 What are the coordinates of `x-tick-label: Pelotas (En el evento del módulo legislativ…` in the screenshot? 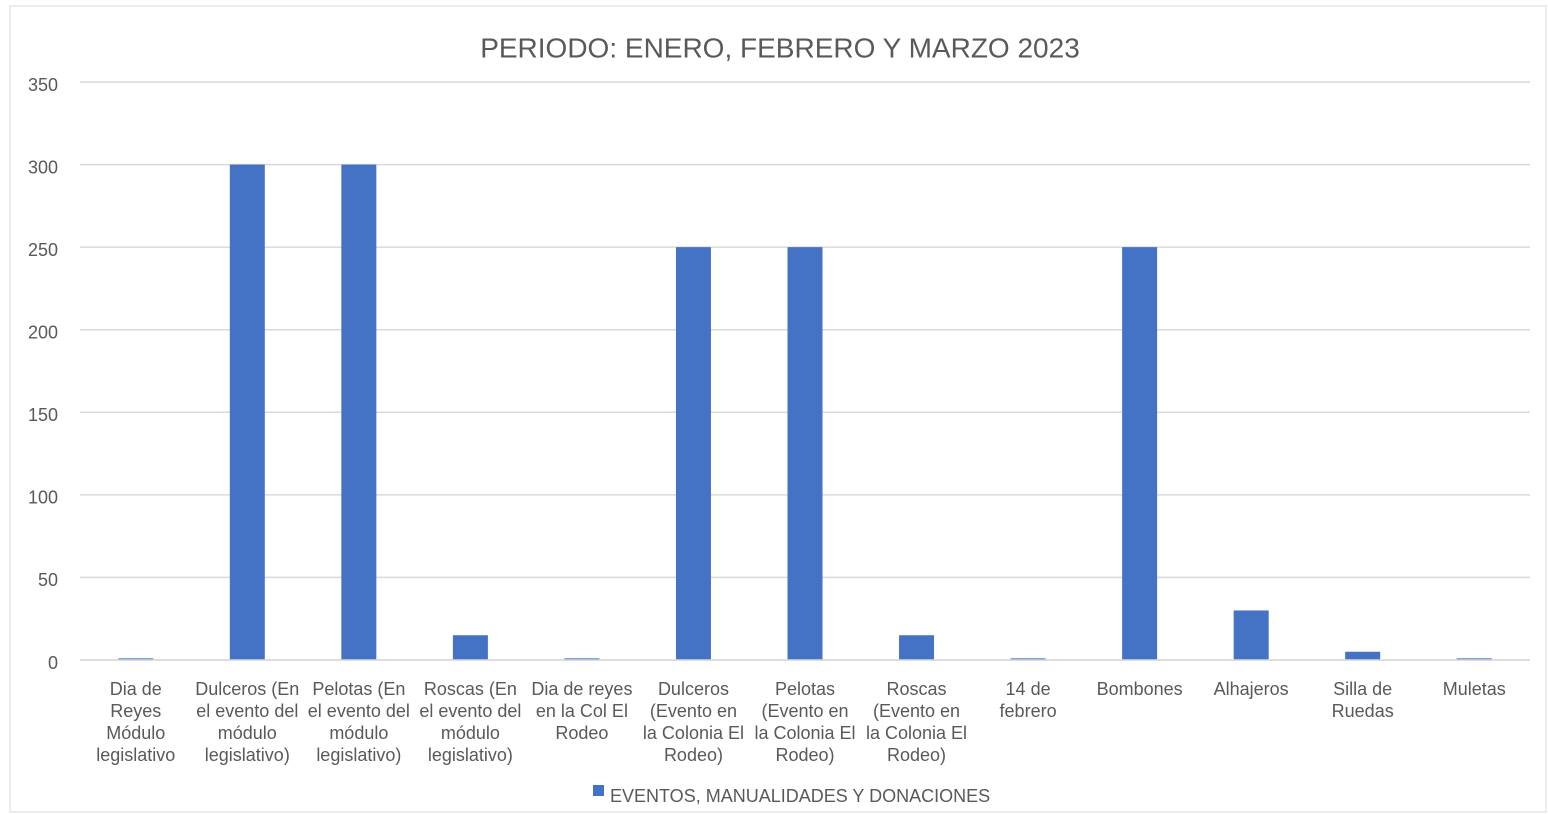 It's located at (359, 722).